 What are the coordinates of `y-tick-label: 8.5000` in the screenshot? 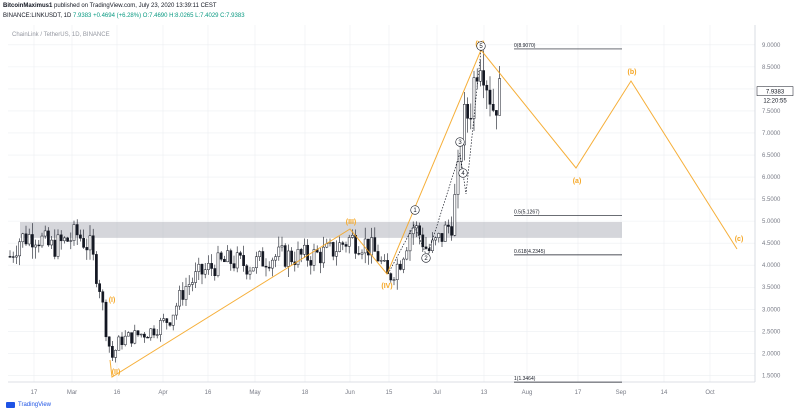 It's located at (771, 68).